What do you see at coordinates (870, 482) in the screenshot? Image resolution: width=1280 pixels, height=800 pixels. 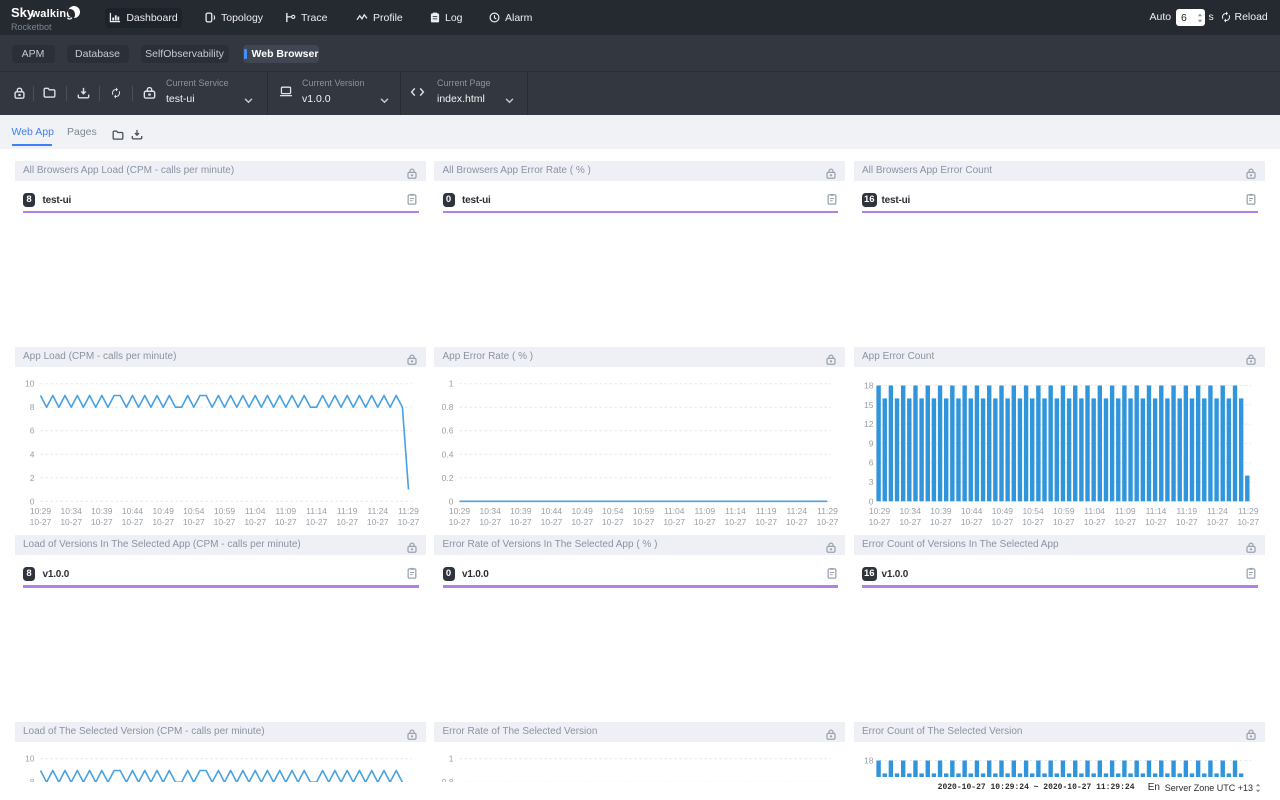 I see `svg-text: 3` at bounding box center [870, 482].